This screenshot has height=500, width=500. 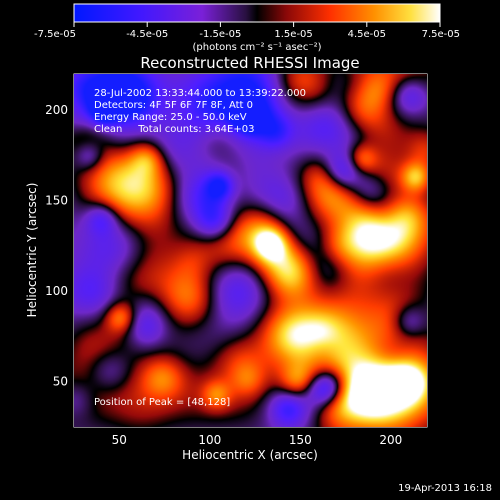 What do you see at coordinates (56, 291) in the screenshot?
I see `y-tick-label: 100` at bounding box center [56, 291].